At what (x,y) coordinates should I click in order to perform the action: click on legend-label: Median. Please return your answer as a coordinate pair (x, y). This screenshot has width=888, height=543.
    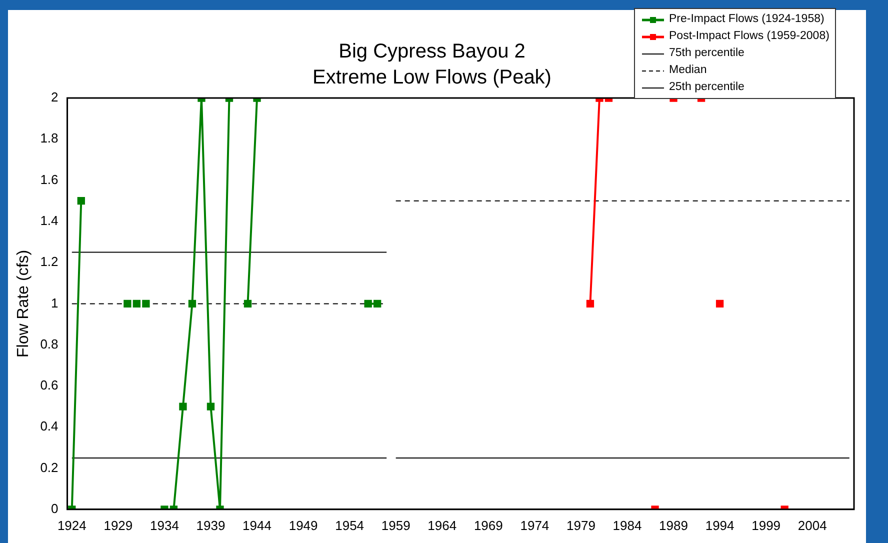
    Looking at the image, I should click on (688, 70).